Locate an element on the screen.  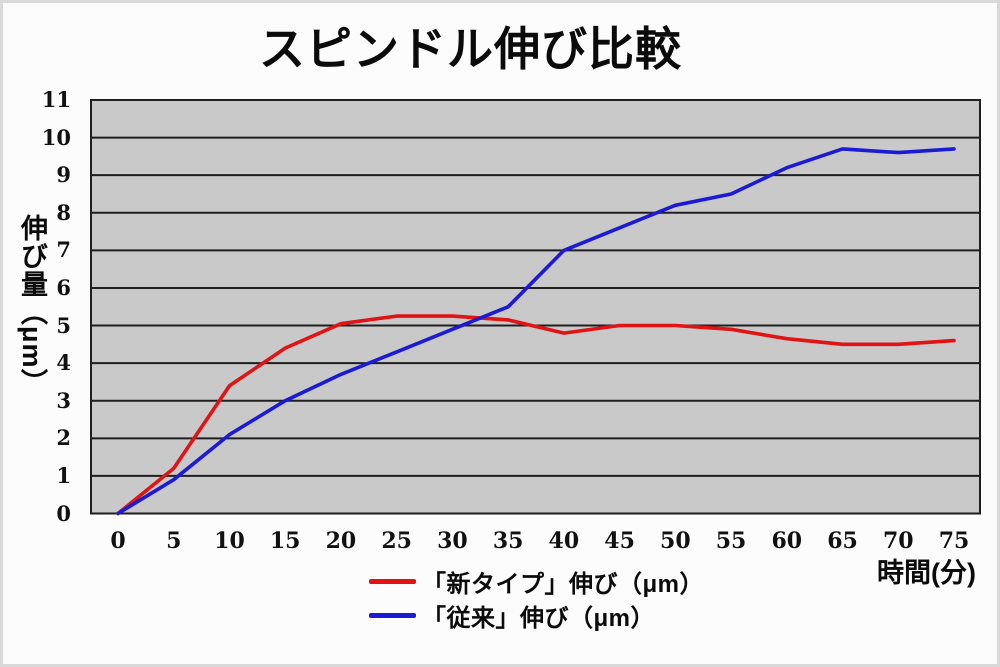
legend-item-new-type: 「新タイプ」伸び（μm） is located at coordinates (536, 582).